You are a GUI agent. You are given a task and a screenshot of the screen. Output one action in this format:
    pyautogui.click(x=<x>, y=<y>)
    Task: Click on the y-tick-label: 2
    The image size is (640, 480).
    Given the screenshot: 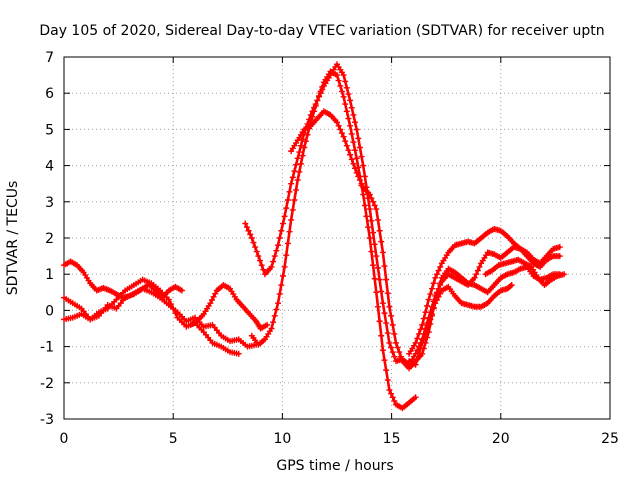 What is the action you would take?
    pyautogui.click(x=49, y=239)
    